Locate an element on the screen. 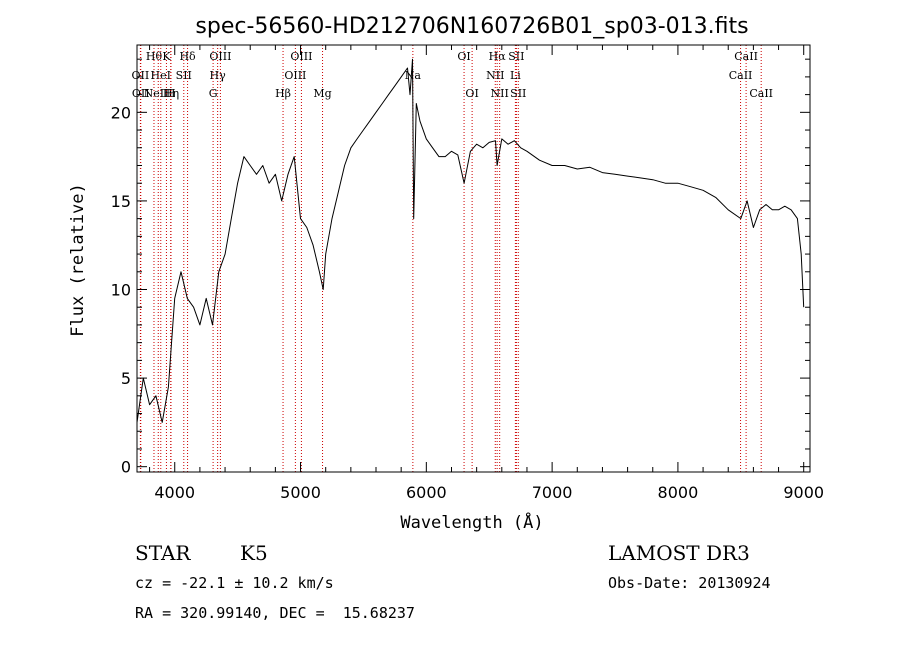  y-tick-label: 10 is located at coordinates (121, 290).